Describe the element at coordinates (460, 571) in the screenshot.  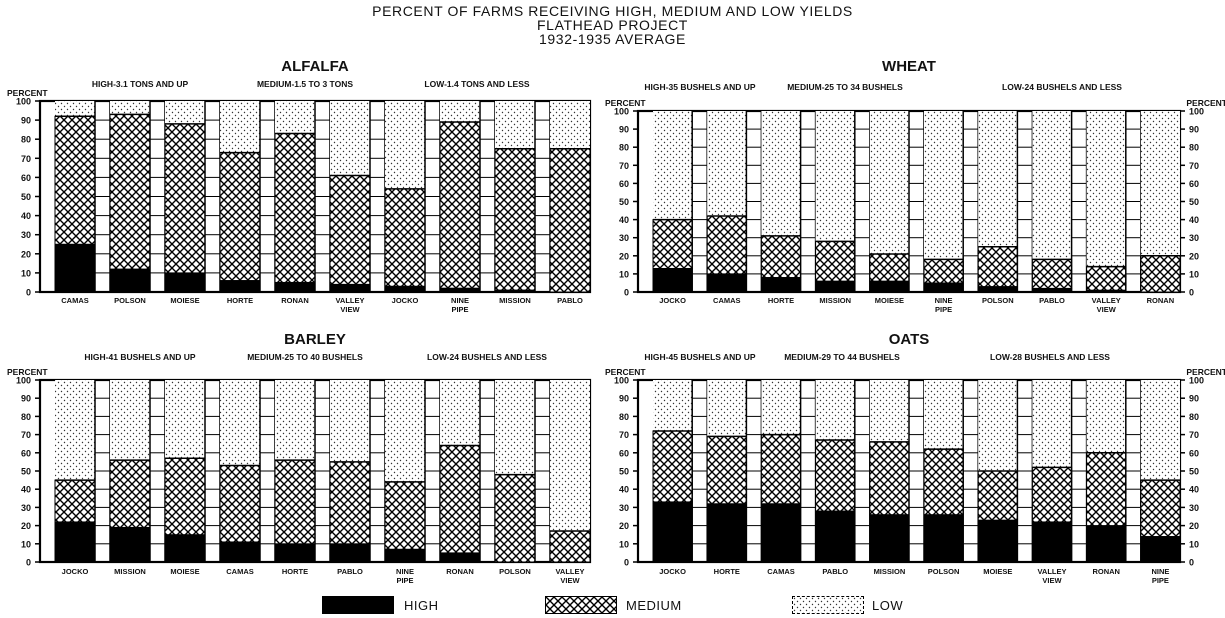
I see `x-tick-label: RONAN` at that location.